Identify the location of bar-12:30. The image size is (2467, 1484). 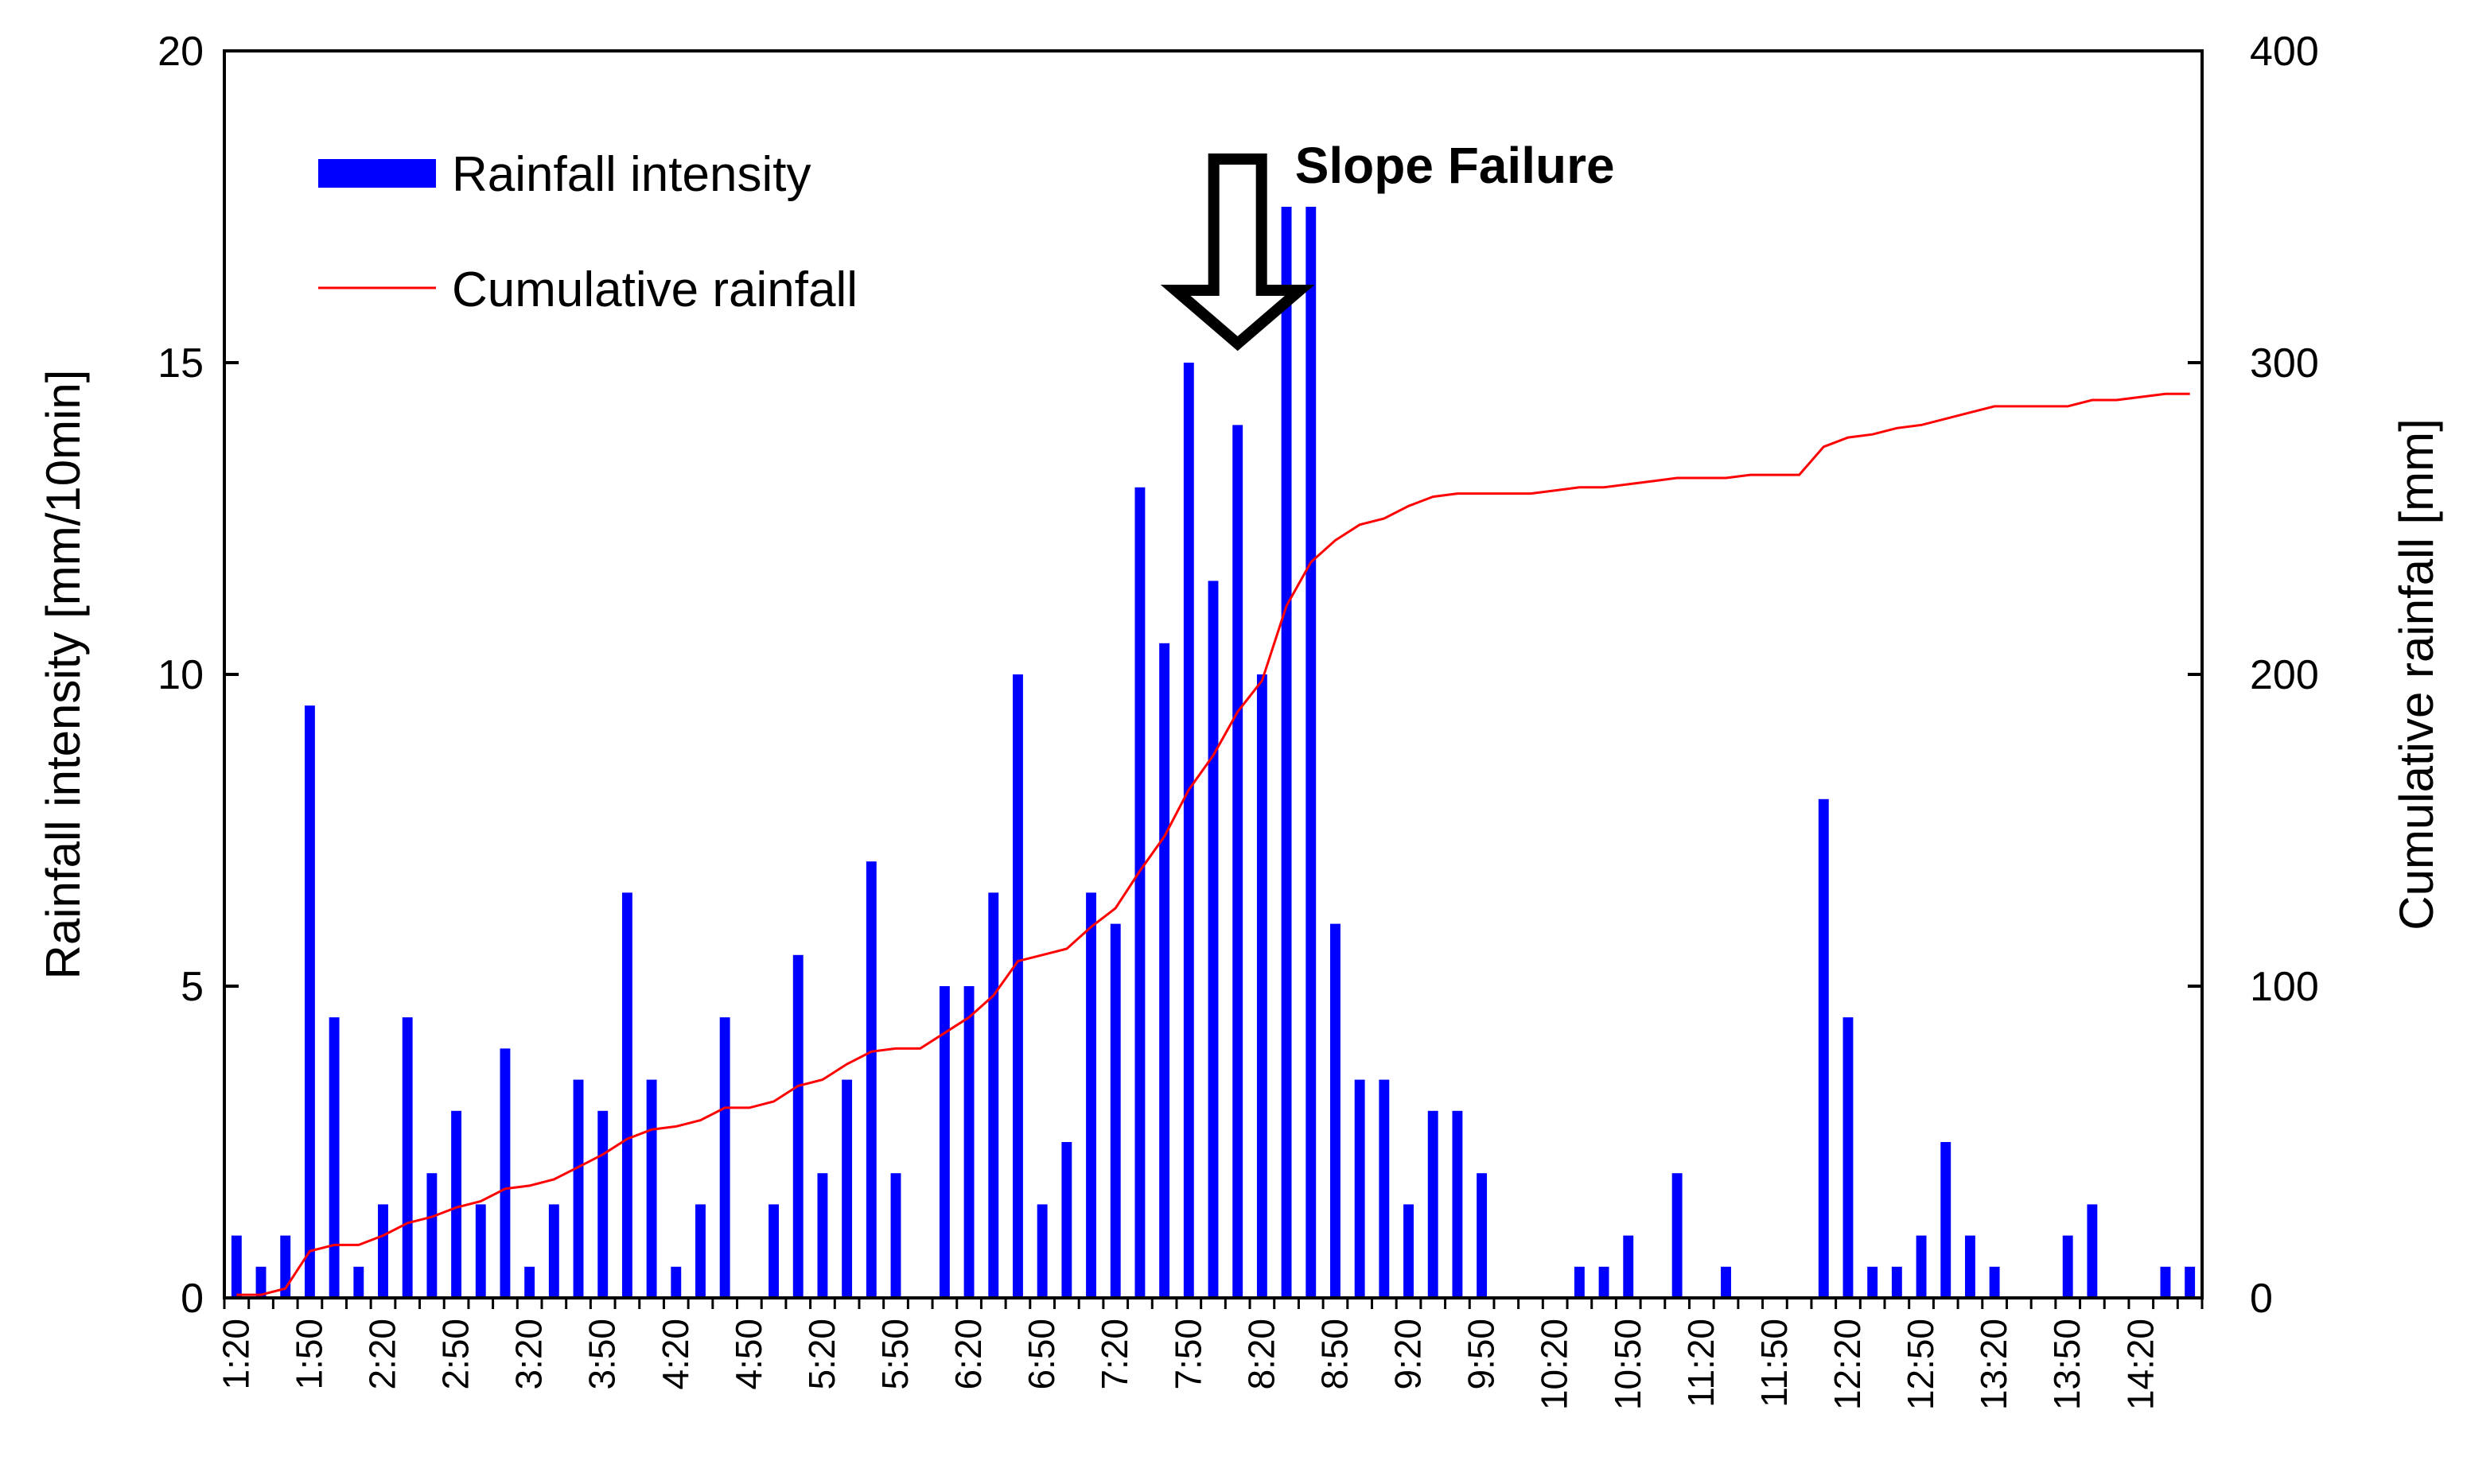
(1872, 1282).